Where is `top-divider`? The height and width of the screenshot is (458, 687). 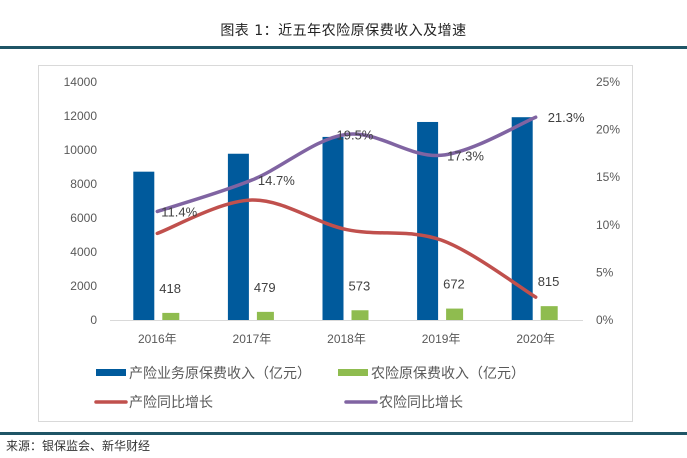 top-divider is located at coordinates (343, 47).